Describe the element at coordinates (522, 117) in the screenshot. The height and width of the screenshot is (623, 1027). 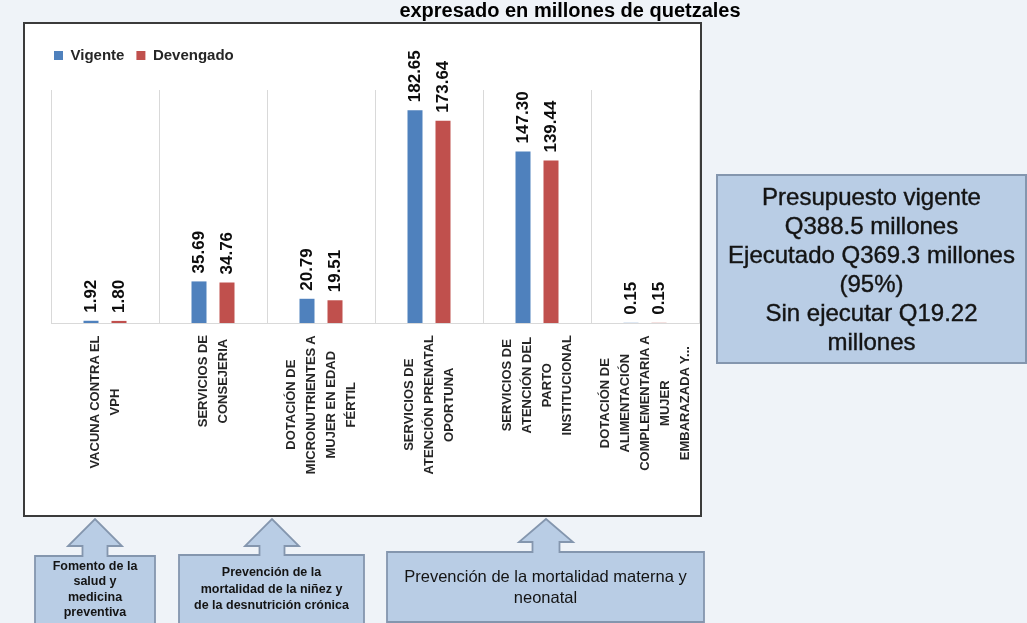
I see `data-label: 147.30` at that location.